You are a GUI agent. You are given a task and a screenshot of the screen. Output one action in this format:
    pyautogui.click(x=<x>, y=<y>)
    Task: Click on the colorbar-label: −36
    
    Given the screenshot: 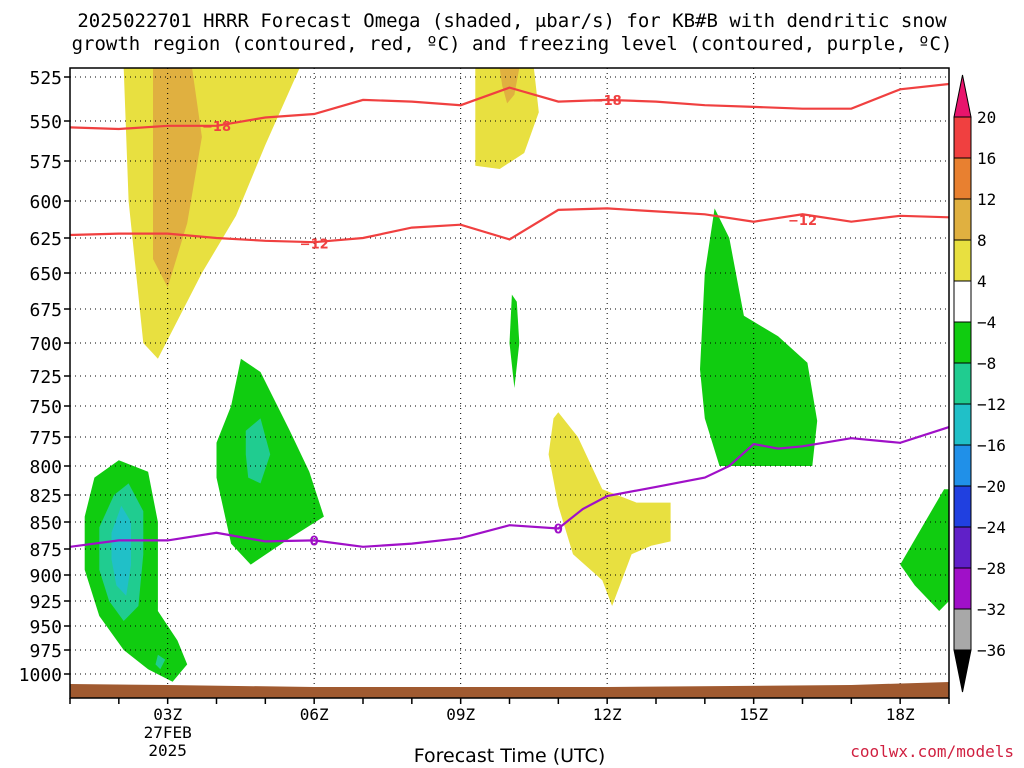 What is the action you would take?
    pyautogui.click(x=991, y=650)
    